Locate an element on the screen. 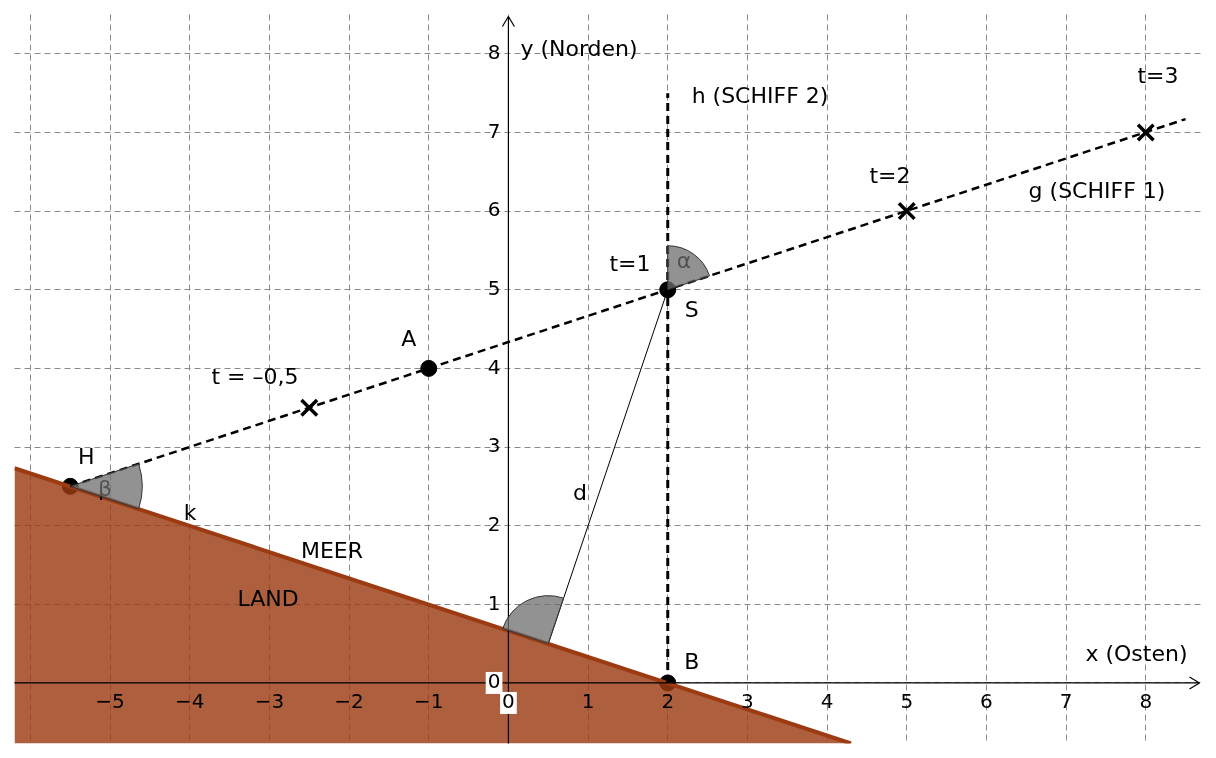 This screenshot has height=758, width=1216. x-tick-label: 3 is located at coordinates (747, 701).